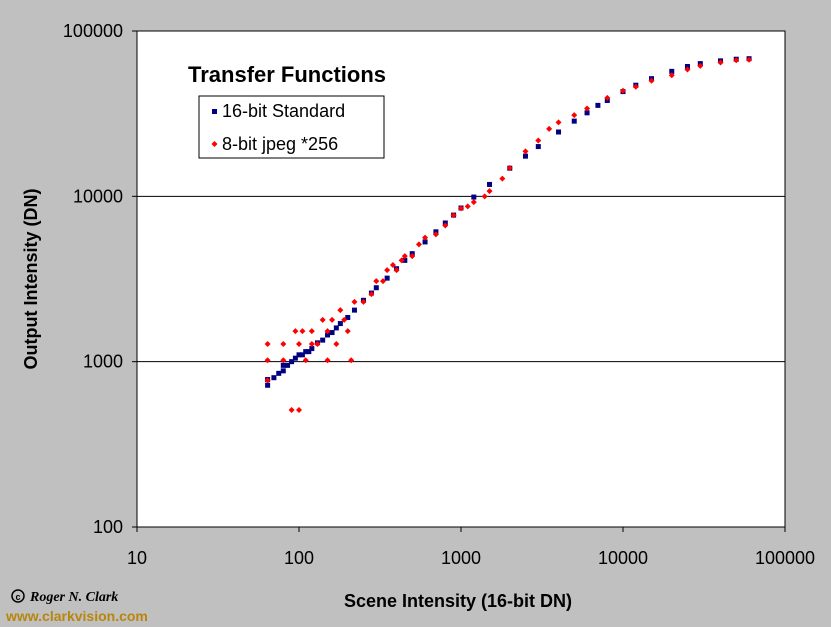  I want to click on website-credit: www.clarkvision.com, so click(76, 616).